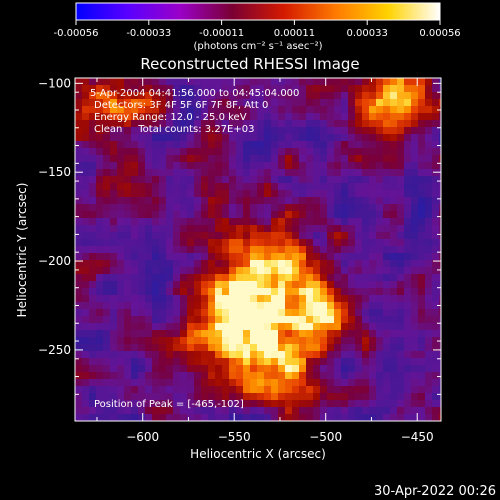 The image size is (500, 500). Describe the element at coordinates (294, 33) in the screenshot. I see `colorbar-tick-label: 0.00011` at that location.